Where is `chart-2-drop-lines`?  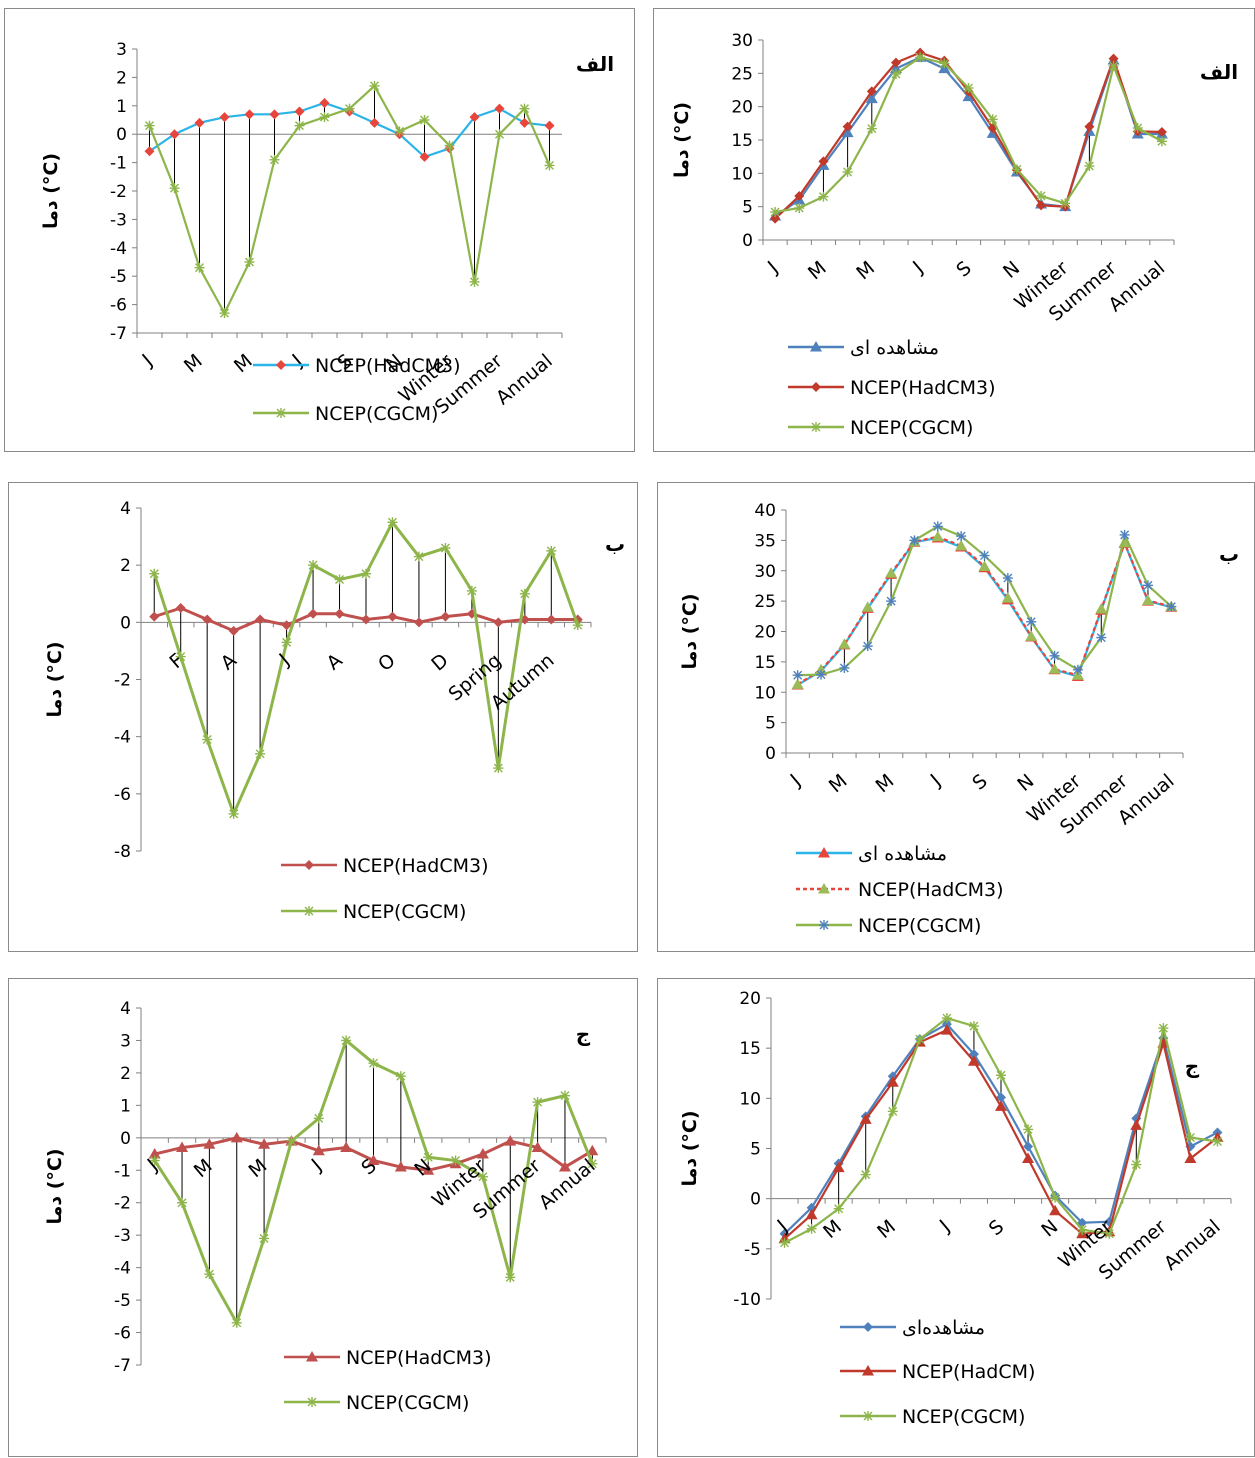 chart-2-drop-lines is located at coordinates (968, 138).